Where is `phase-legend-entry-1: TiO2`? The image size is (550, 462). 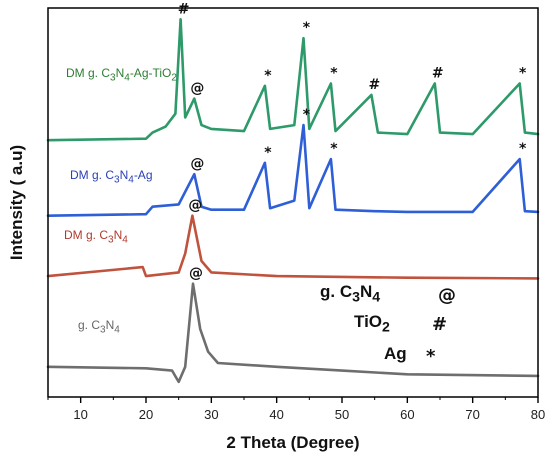
phase-legend-entry-1: TiO2 is located at coordinates (372, 324).